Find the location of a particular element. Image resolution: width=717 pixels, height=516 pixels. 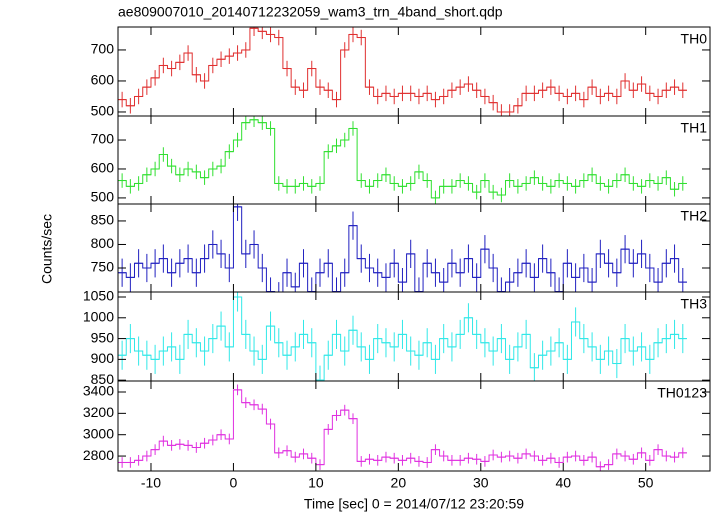

x-axis-label: Time [sec] 0 = 2014/07/12 23:20:59 is located at coordinates (414, 504).